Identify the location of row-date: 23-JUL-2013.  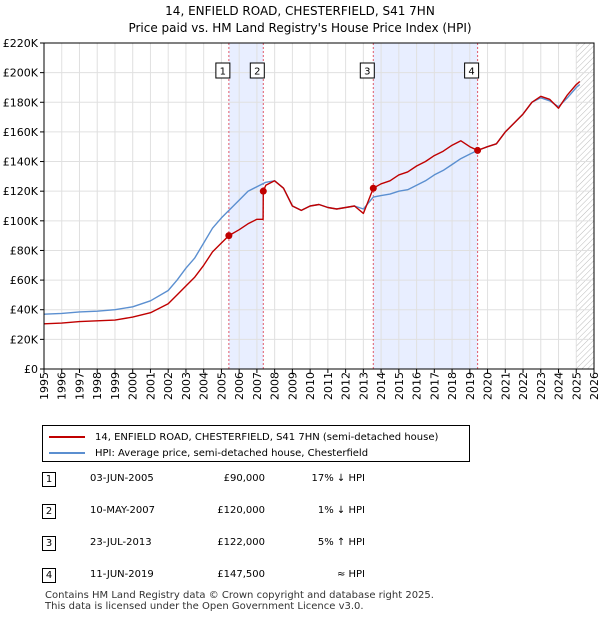
(121, 542).